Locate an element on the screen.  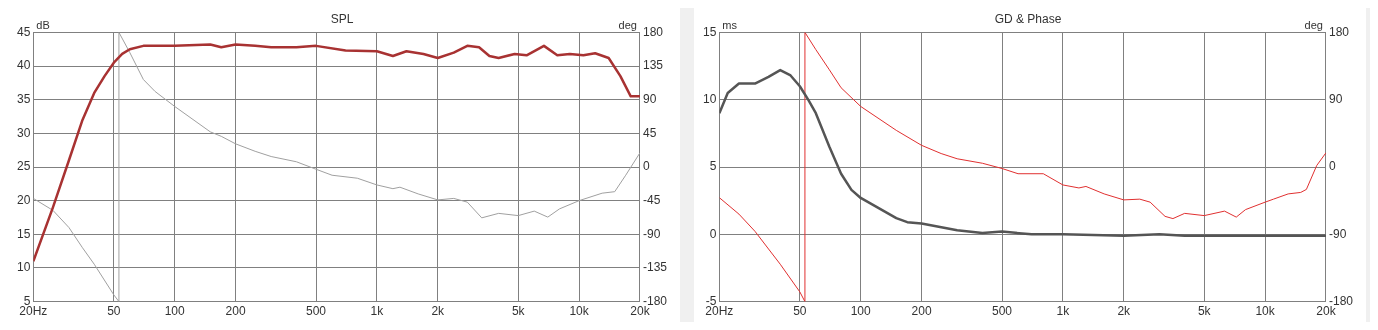
chart-title: SPL is located at coordinates (342, 18).